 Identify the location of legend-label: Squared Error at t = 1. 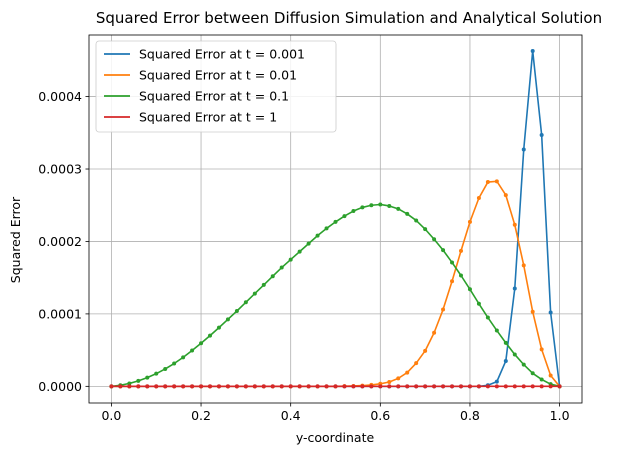
(208, 117).